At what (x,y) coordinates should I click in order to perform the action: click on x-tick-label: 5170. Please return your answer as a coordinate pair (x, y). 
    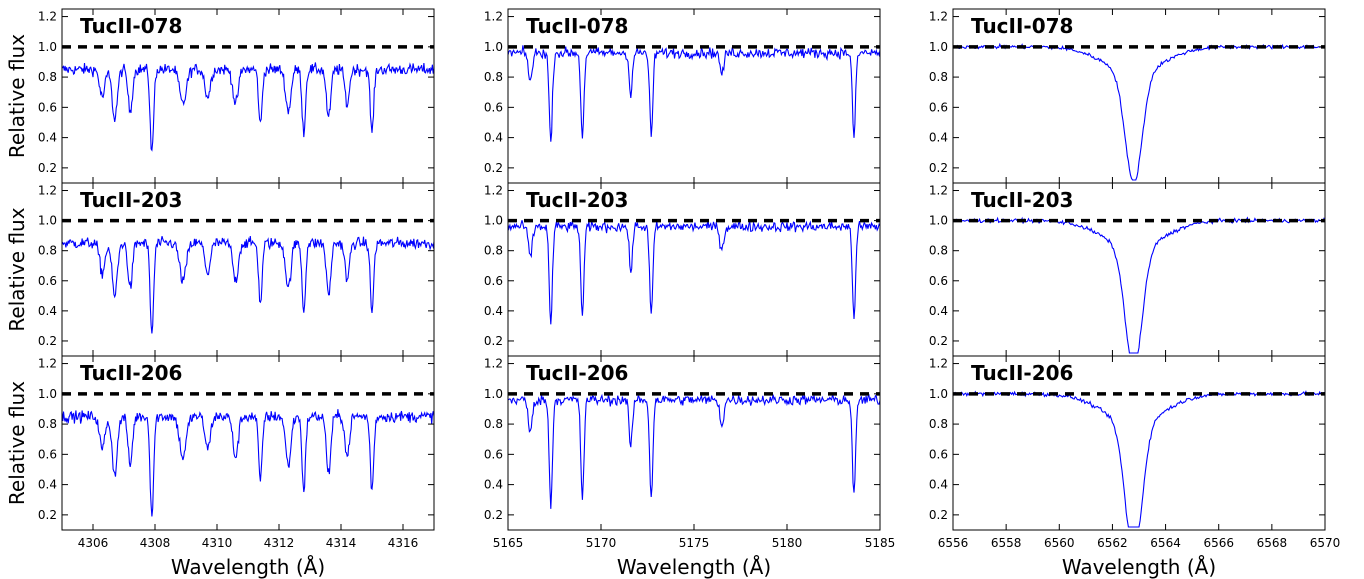
    Looking at the image, I should click on (601, 543).